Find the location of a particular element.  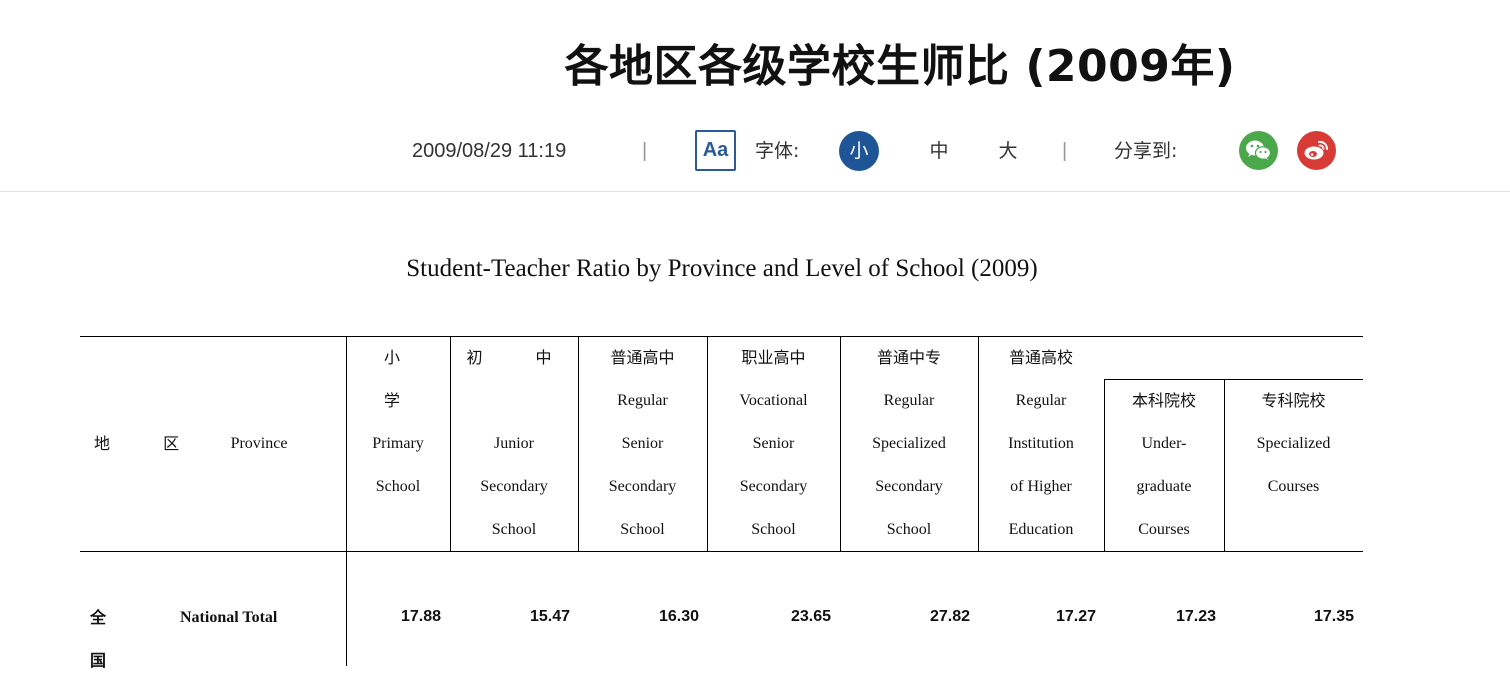

column-header-en: Institution is located at coordinates (1041, 443).